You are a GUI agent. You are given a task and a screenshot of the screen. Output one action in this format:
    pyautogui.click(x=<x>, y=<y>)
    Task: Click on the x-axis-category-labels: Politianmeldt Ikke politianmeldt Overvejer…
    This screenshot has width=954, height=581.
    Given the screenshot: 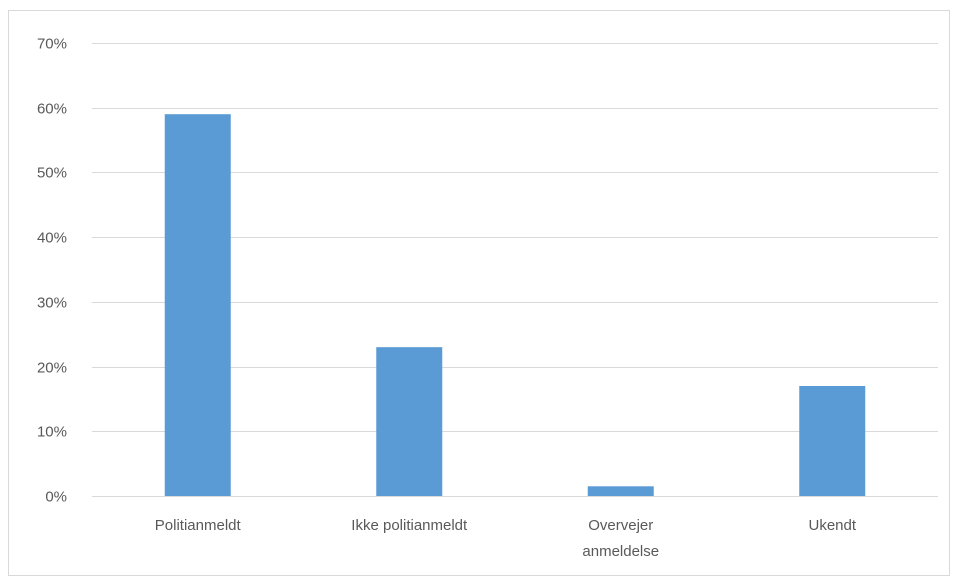 What is the action you would take?
    pyautogui.click(x=506, y=538)
    